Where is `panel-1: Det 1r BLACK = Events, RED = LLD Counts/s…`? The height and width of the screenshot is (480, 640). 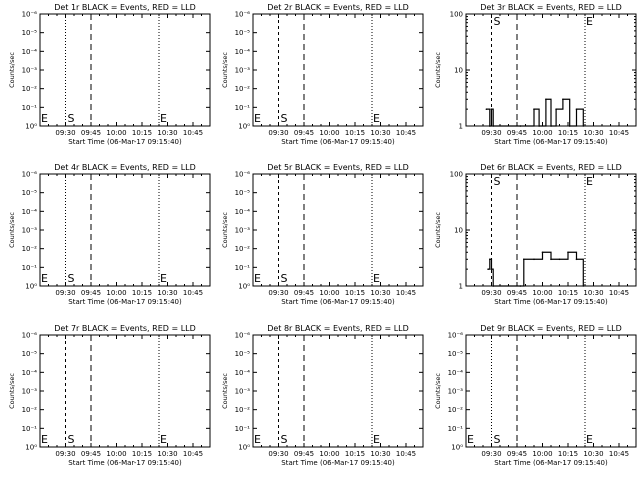
panel-1: Det 1r BLACK = Events, RED = LLD Counts/s… is located at coordinates (109, 74).